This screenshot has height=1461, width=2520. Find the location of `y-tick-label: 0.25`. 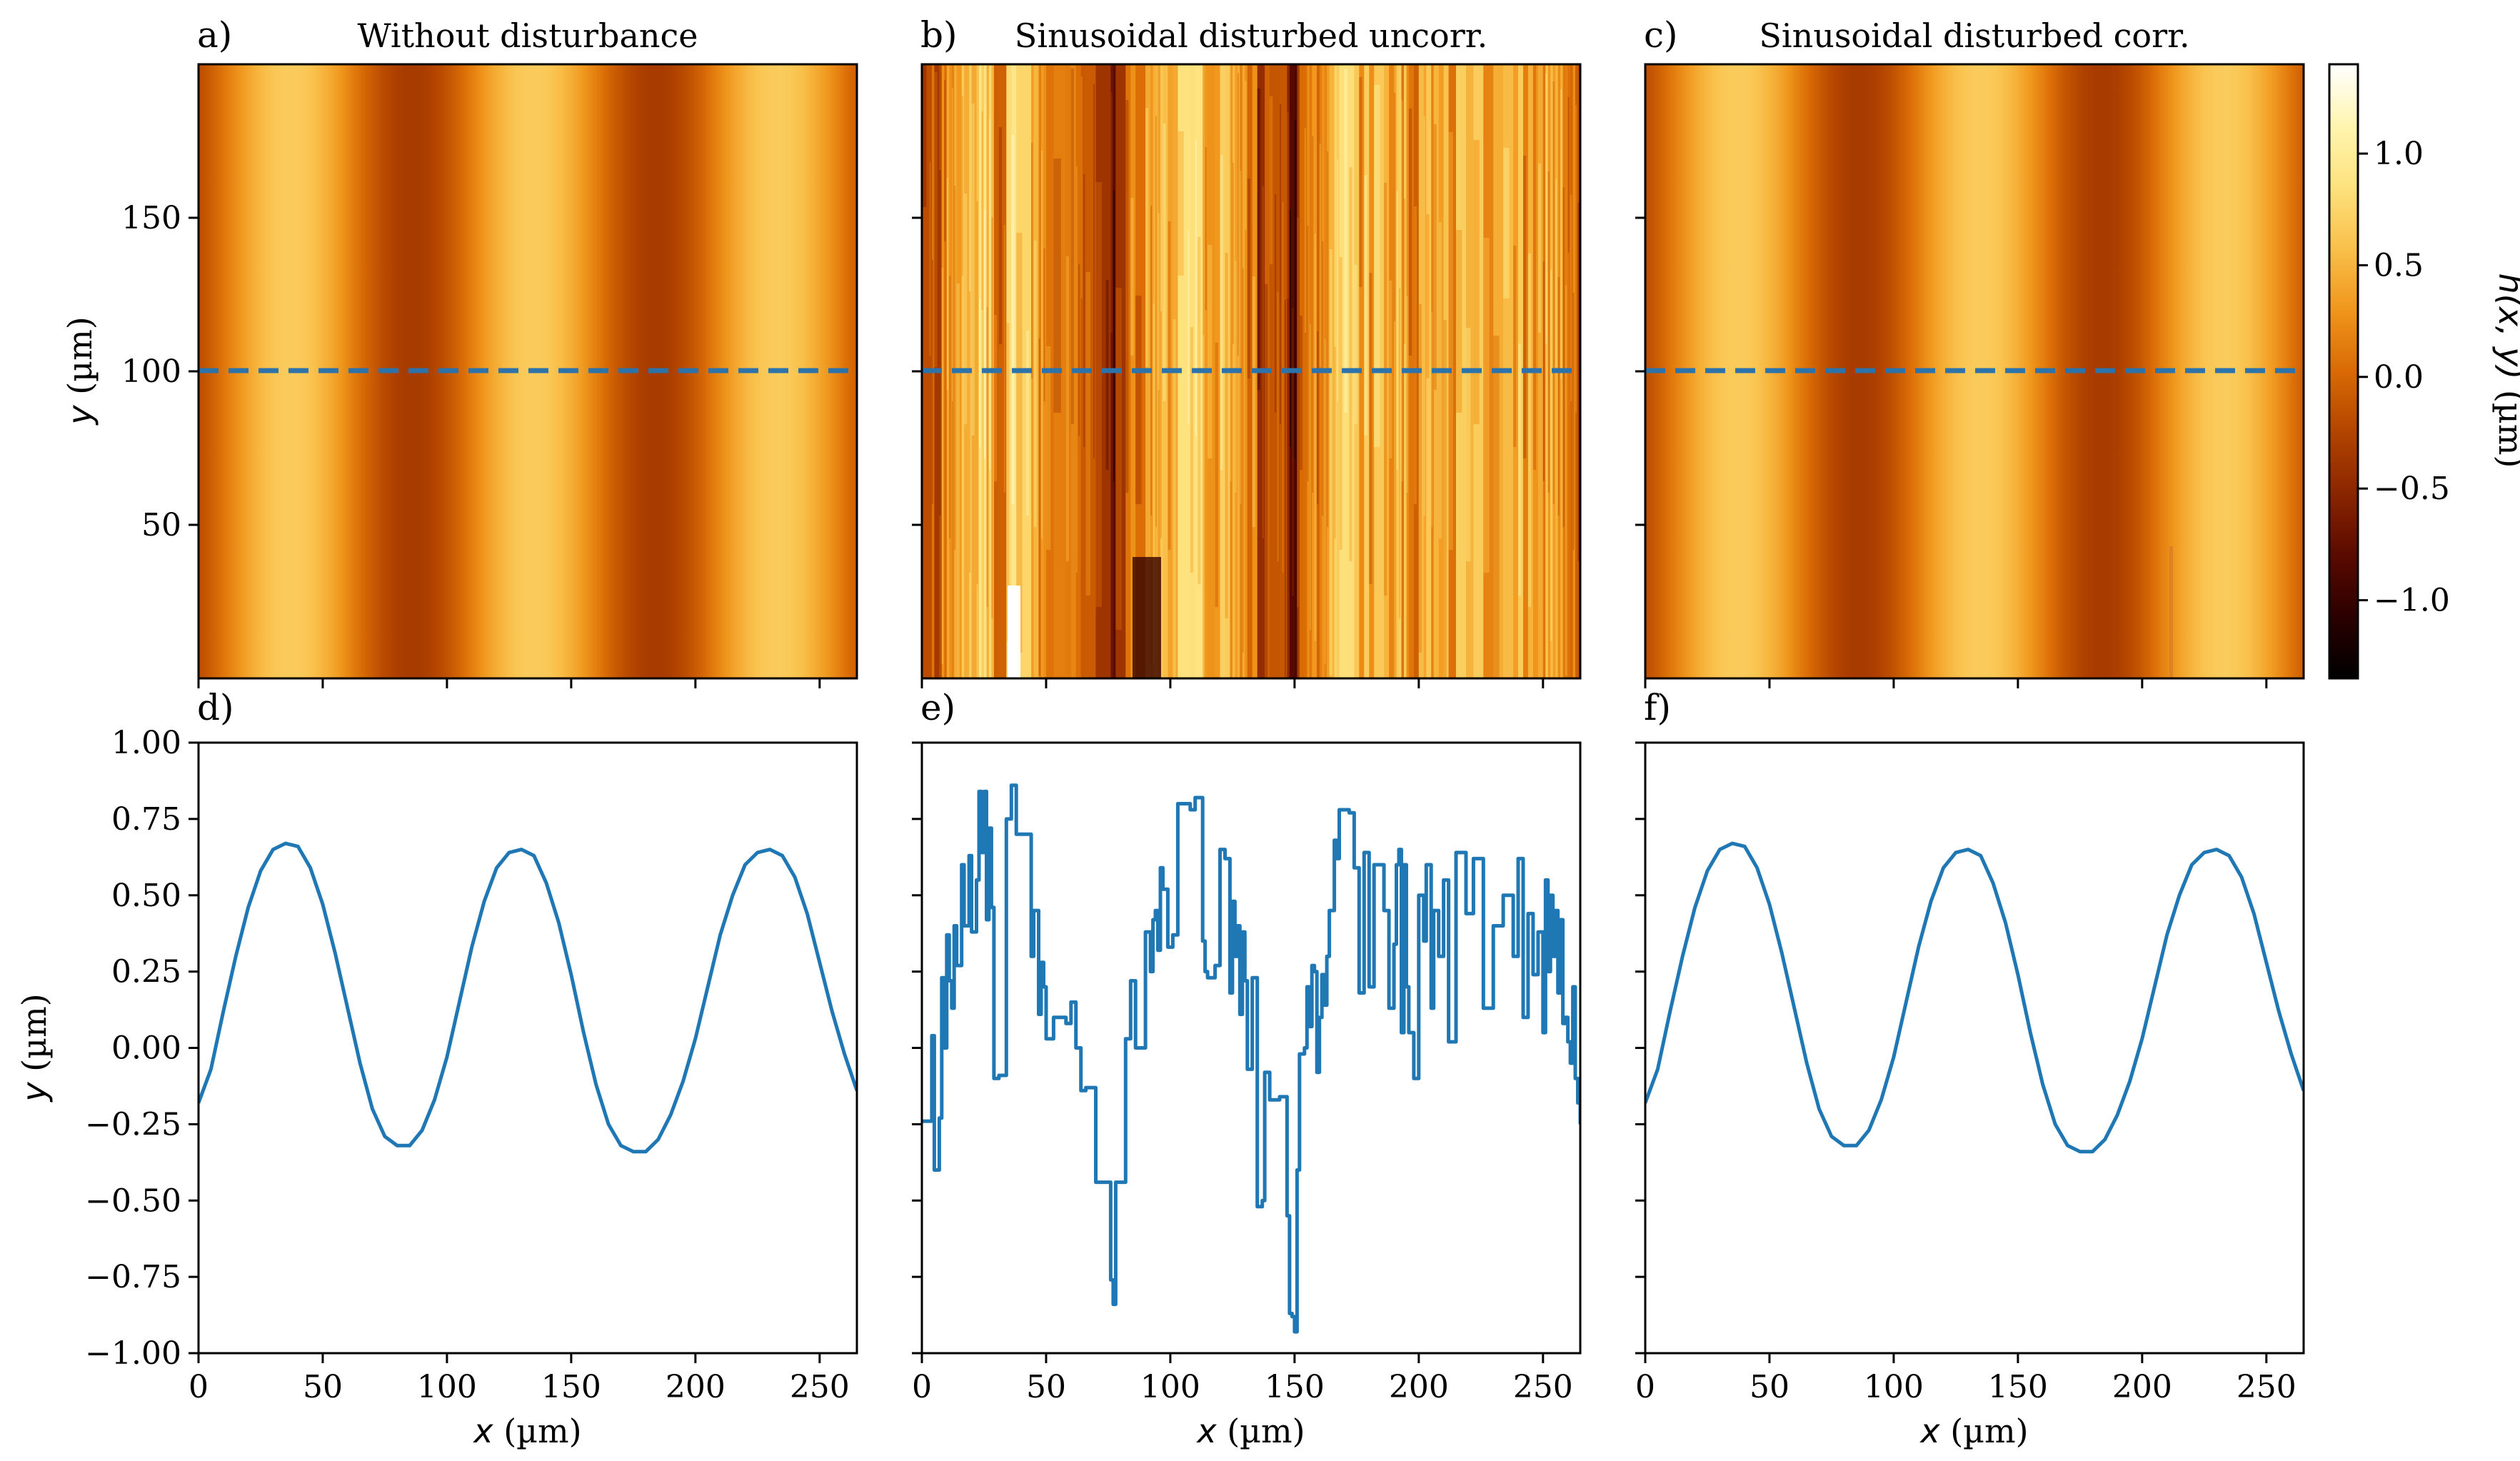

y-tick-label: 0.25 is located at coordinates (146, 972).